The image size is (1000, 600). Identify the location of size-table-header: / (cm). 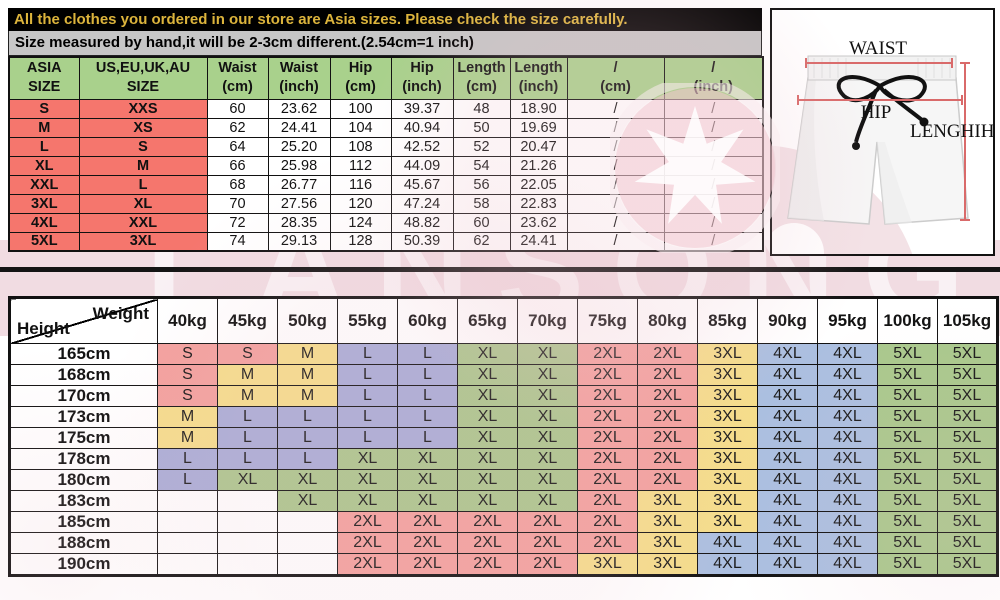
(615, 78).